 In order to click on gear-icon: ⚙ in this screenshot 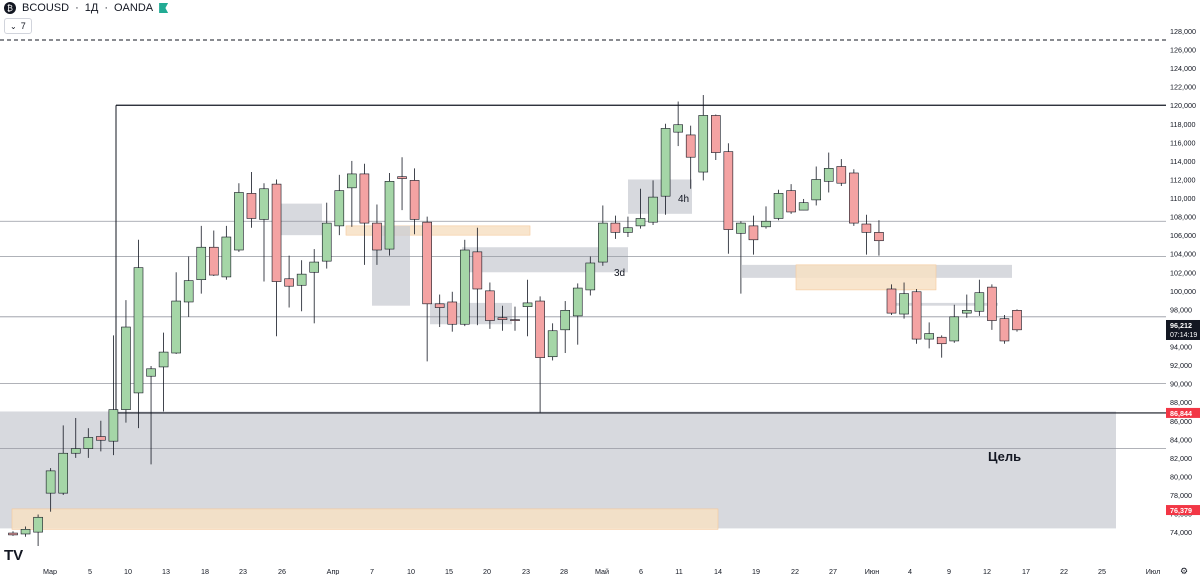, I will do `click(1184, 571)`.